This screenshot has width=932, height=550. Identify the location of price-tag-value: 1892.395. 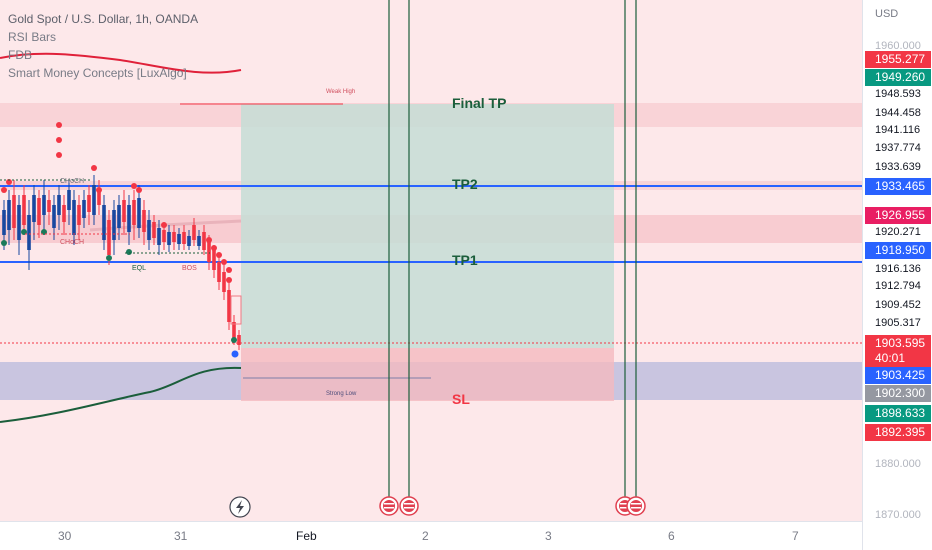
(900, 432).